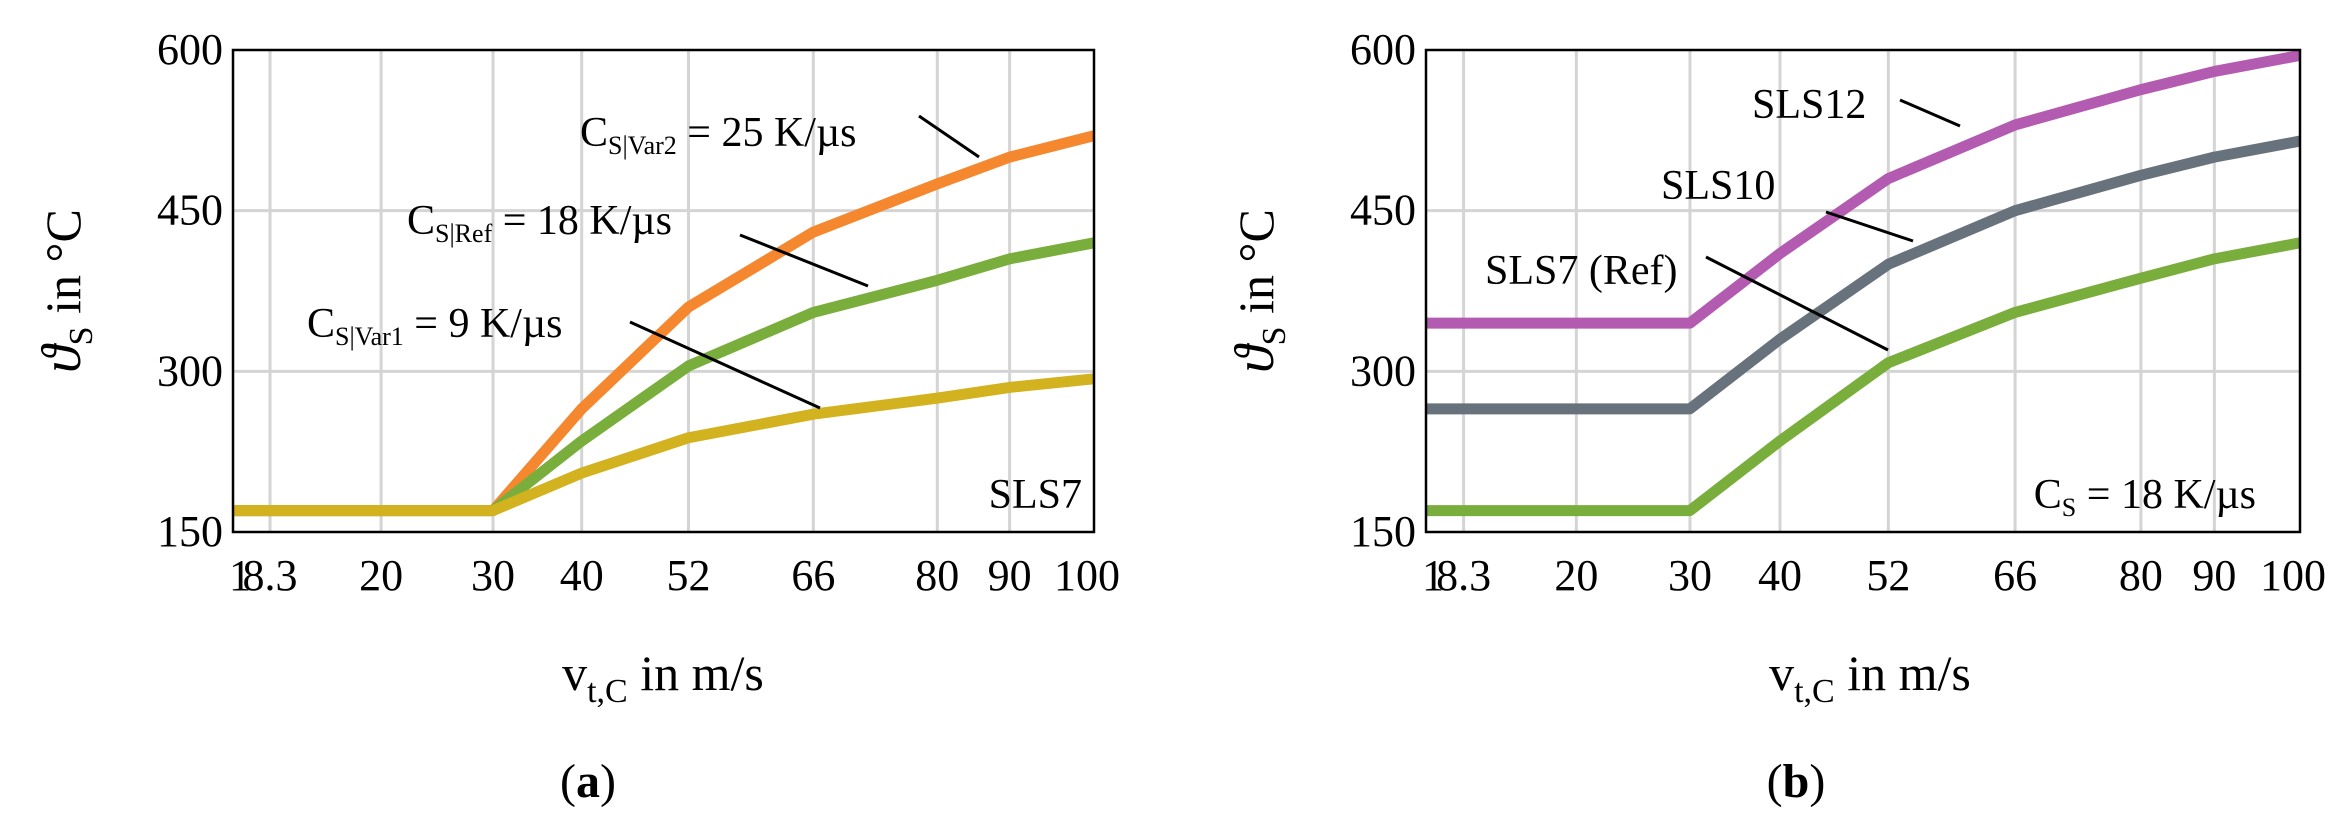 The width and height of the screenshot is (2325, 834). Describe the element at coordinates (539, 223) in the screenshot. I see `series-annotation-2: CS|Ref = 18 K/µs` at that location.